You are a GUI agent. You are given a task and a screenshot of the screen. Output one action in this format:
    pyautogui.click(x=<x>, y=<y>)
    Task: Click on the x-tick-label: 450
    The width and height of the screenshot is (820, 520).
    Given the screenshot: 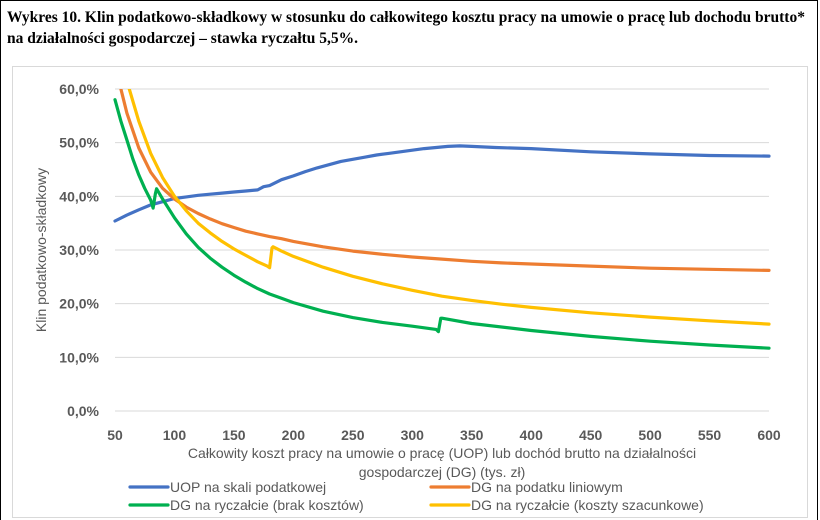 What is the action you would take?
    pyautogui.click(x=591, y=435)
    